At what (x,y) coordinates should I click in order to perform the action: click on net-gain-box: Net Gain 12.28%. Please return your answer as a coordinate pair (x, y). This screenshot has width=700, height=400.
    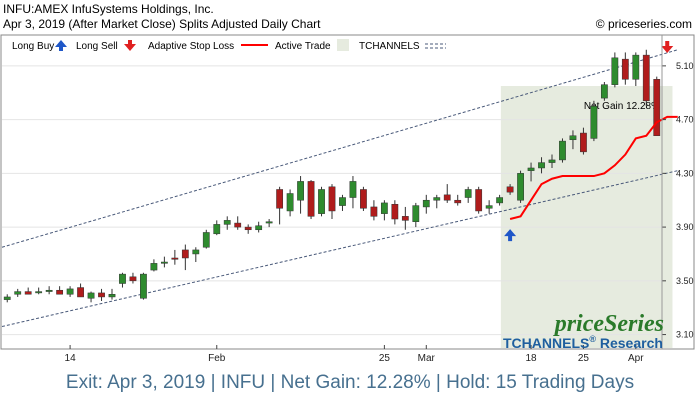
    Looking at the image, I should click on (622, 106).